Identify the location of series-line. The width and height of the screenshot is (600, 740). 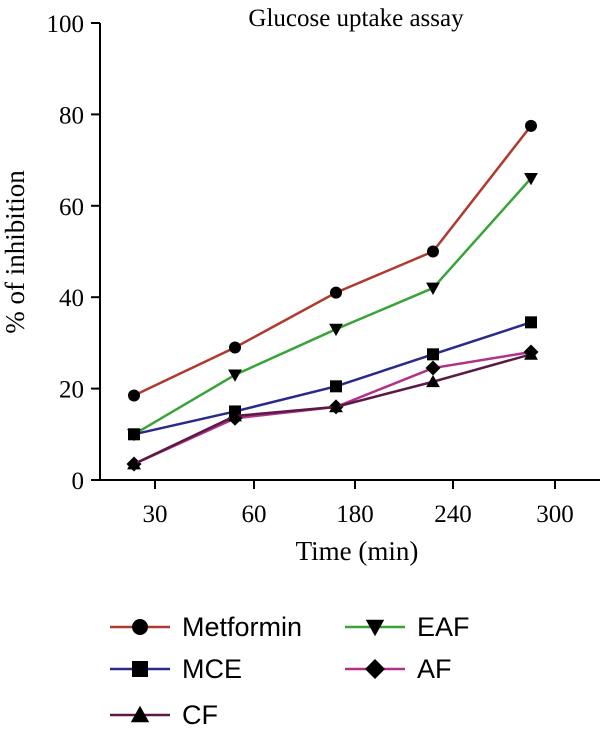
(332, 378).